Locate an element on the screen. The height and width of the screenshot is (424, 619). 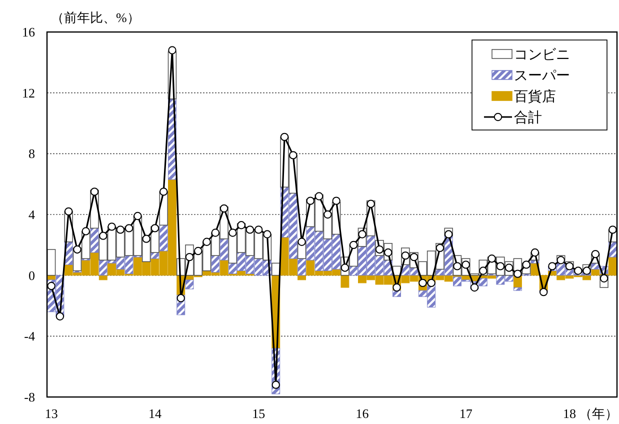
y-axis-title: （前年比、%） is located at coordinates (95, 17).